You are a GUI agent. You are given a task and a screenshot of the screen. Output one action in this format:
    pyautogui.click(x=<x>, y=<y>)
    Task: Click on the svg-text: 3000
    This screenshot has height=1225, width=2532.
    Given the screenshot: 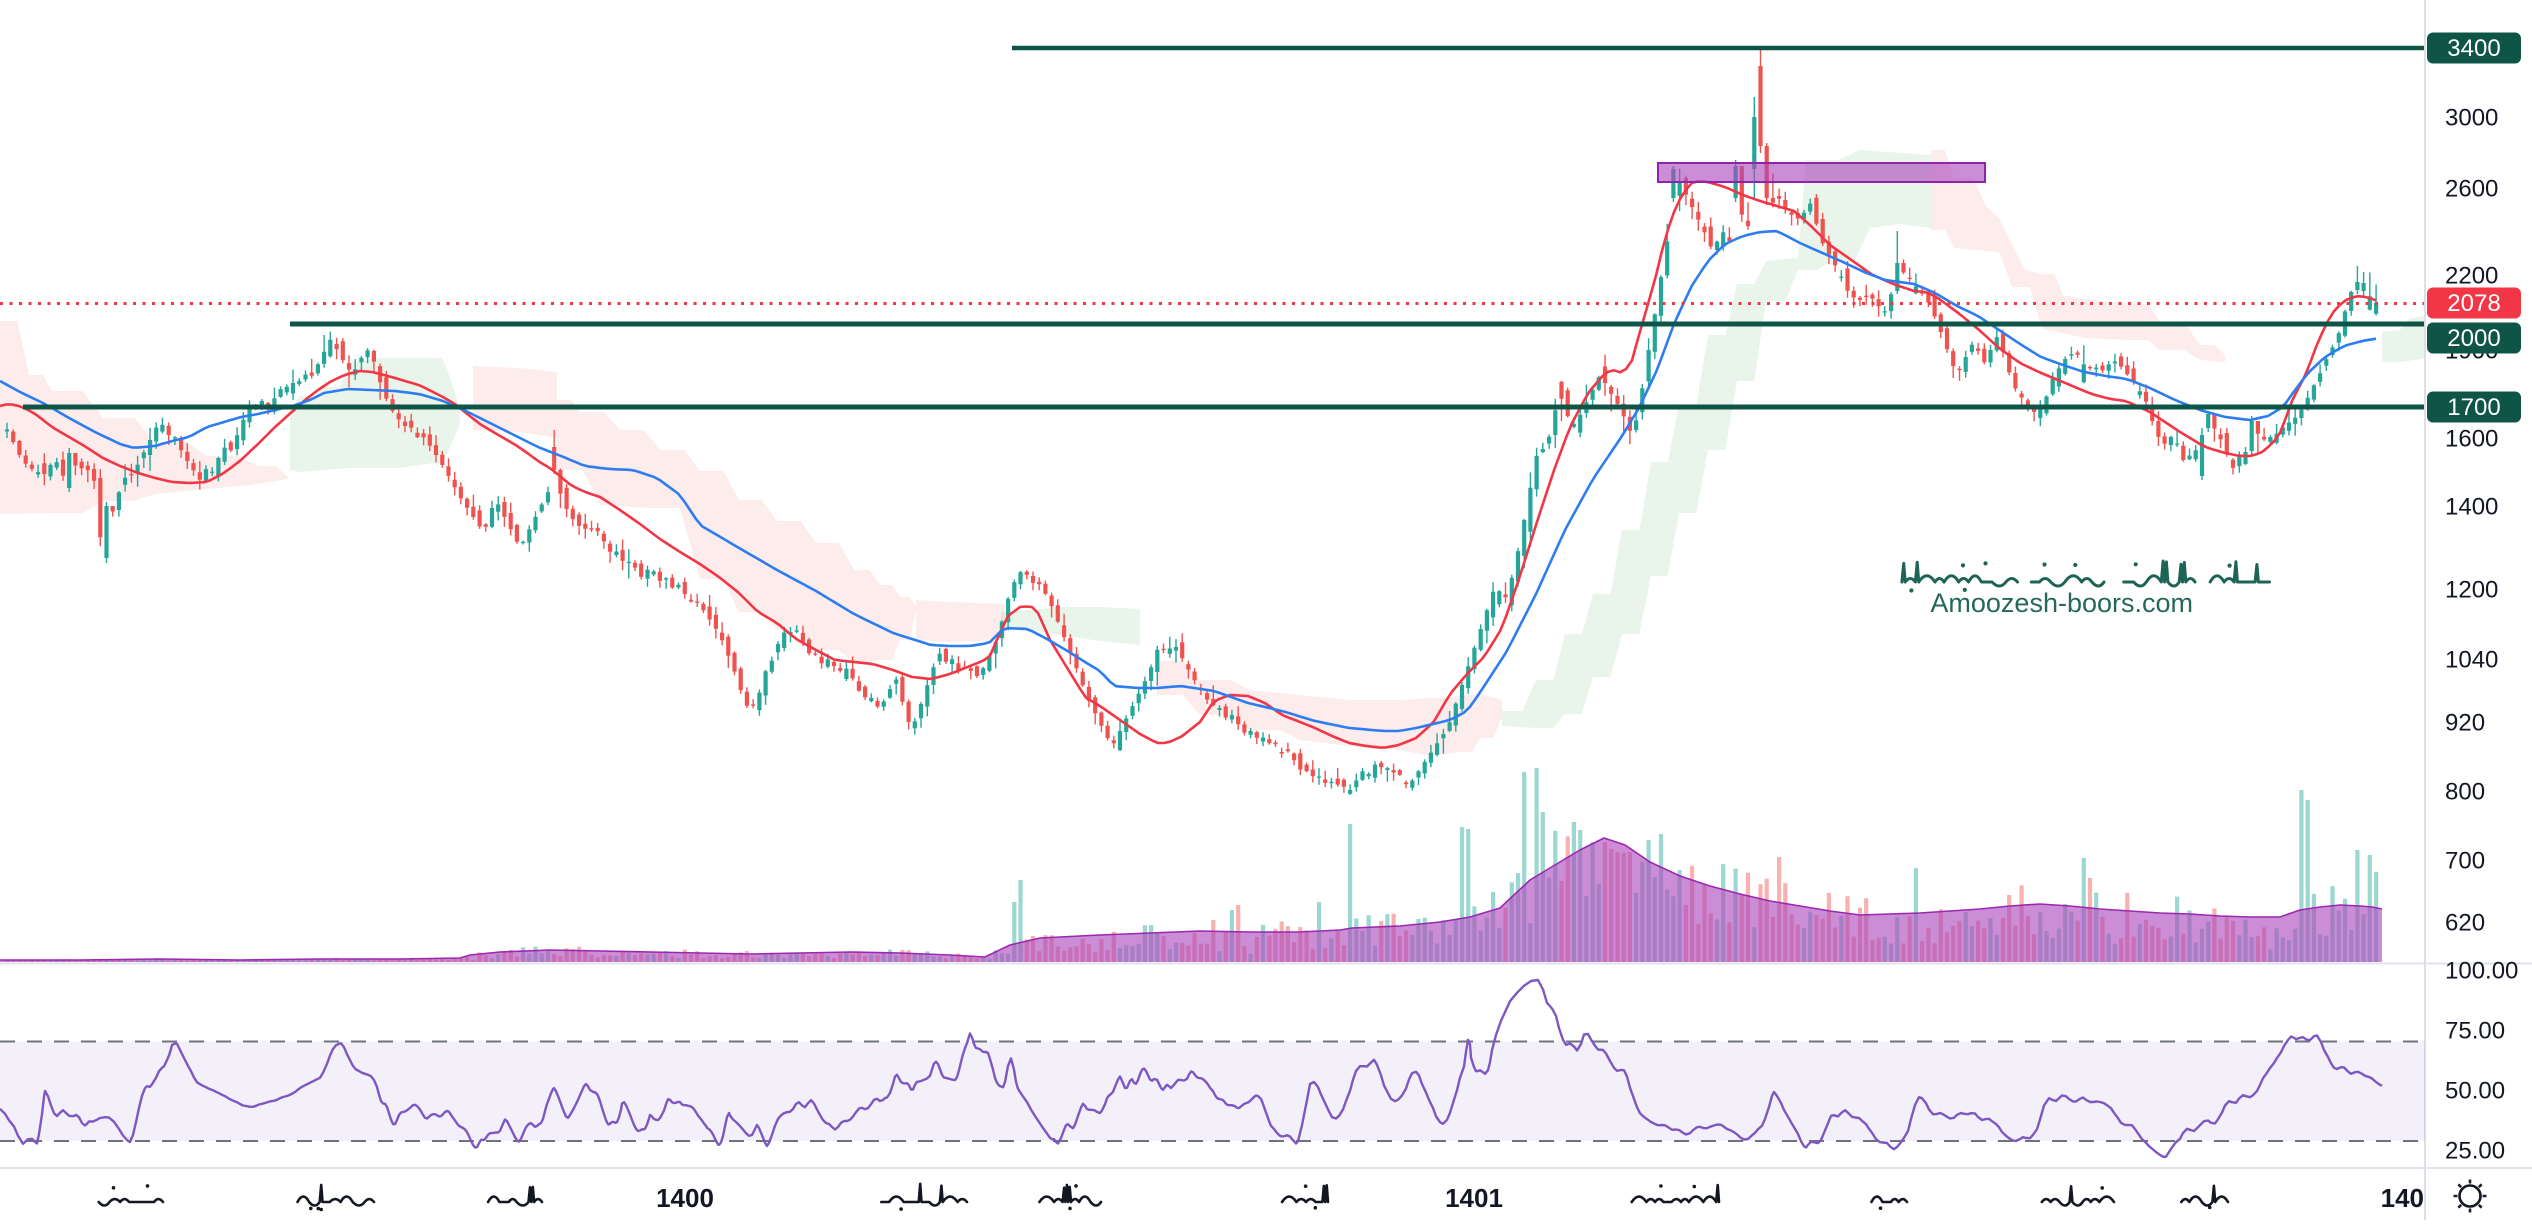 What is the action you would take?
    pyautogui.click(x=2471, y=118)
    